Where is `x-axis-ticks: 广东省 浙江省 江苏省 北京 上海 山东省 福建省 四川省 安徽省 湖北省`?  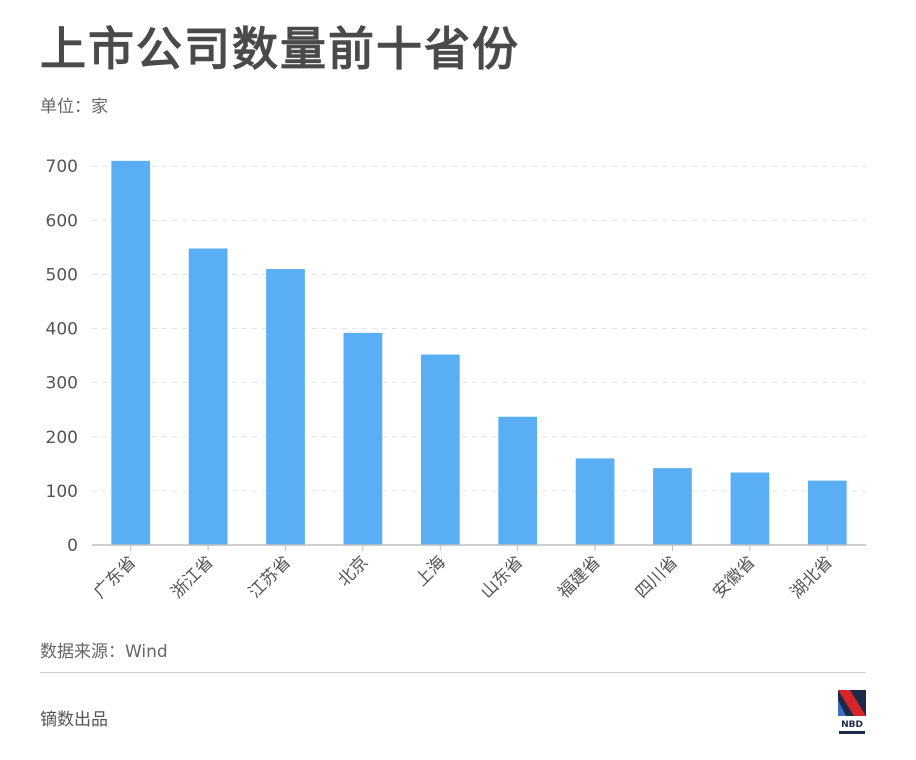 x-axis-ticks: 广东省 浙江省 江苏省 北京 上海 山东省 福建省 四川省 安徽省 湖北省 is located at coordinates (463, 574).